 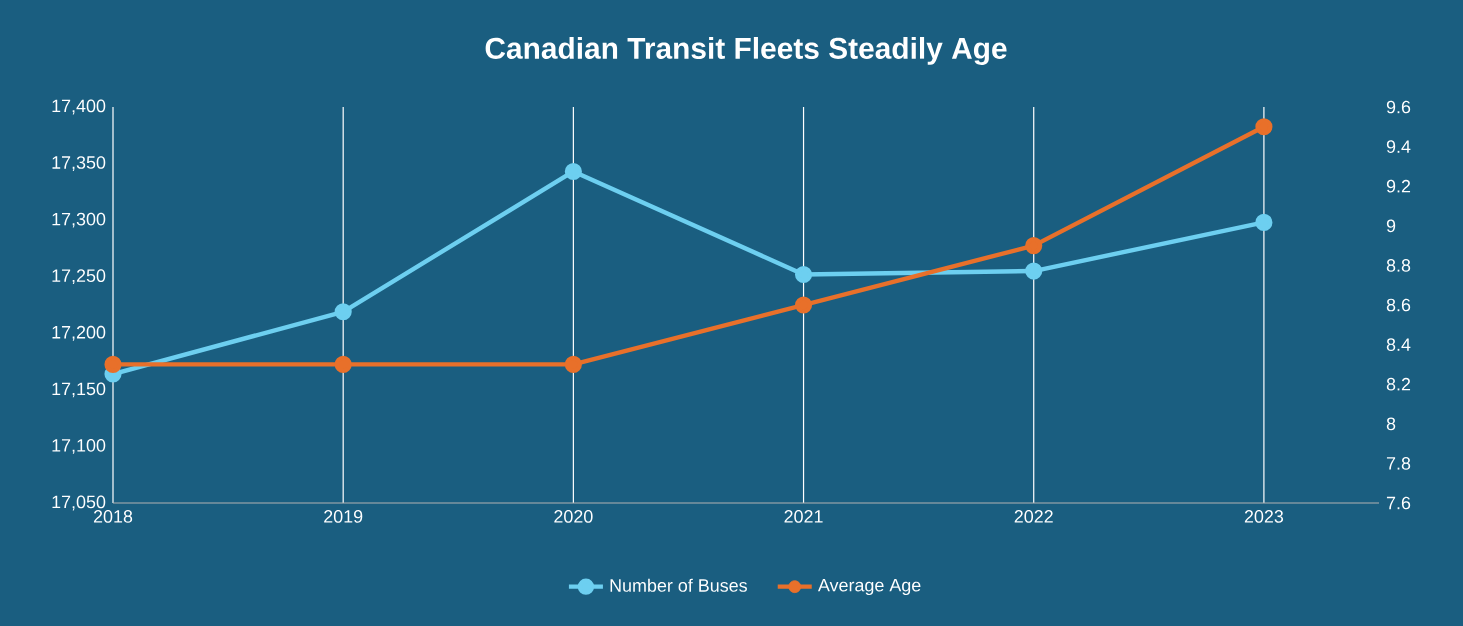 I want to click on x-tick-label: 2020, so click(x=573, y=516).